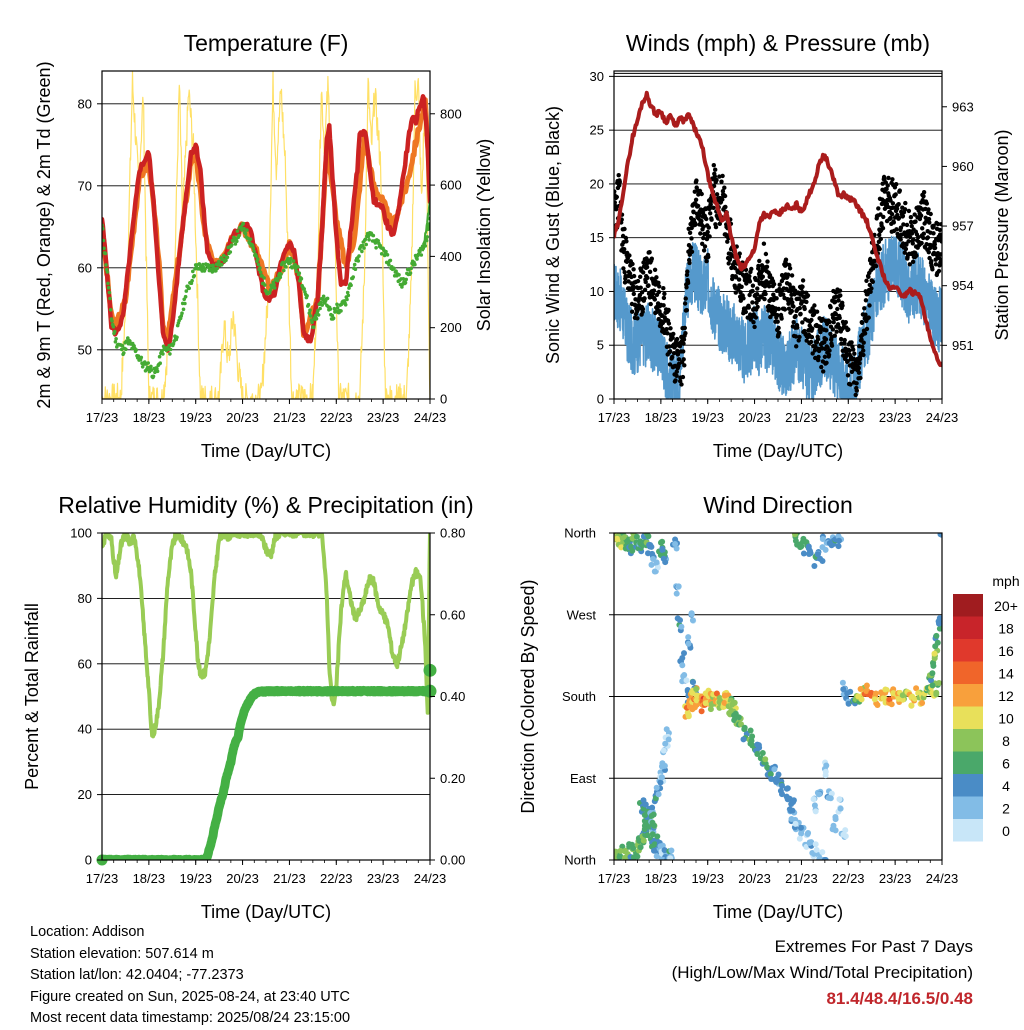 This screenshot has height=1030, width=1024. I want to click on right-y-tick-label: 0.00, so click(452, 860).